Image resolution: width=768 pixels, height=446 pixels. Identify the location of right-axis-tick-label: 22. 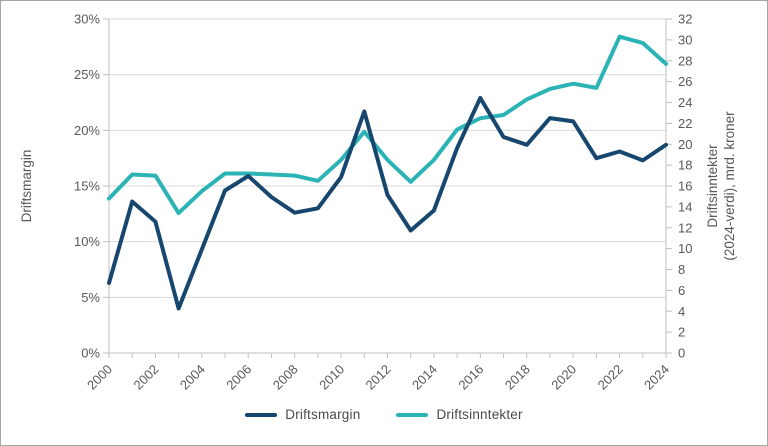
(685, 123).